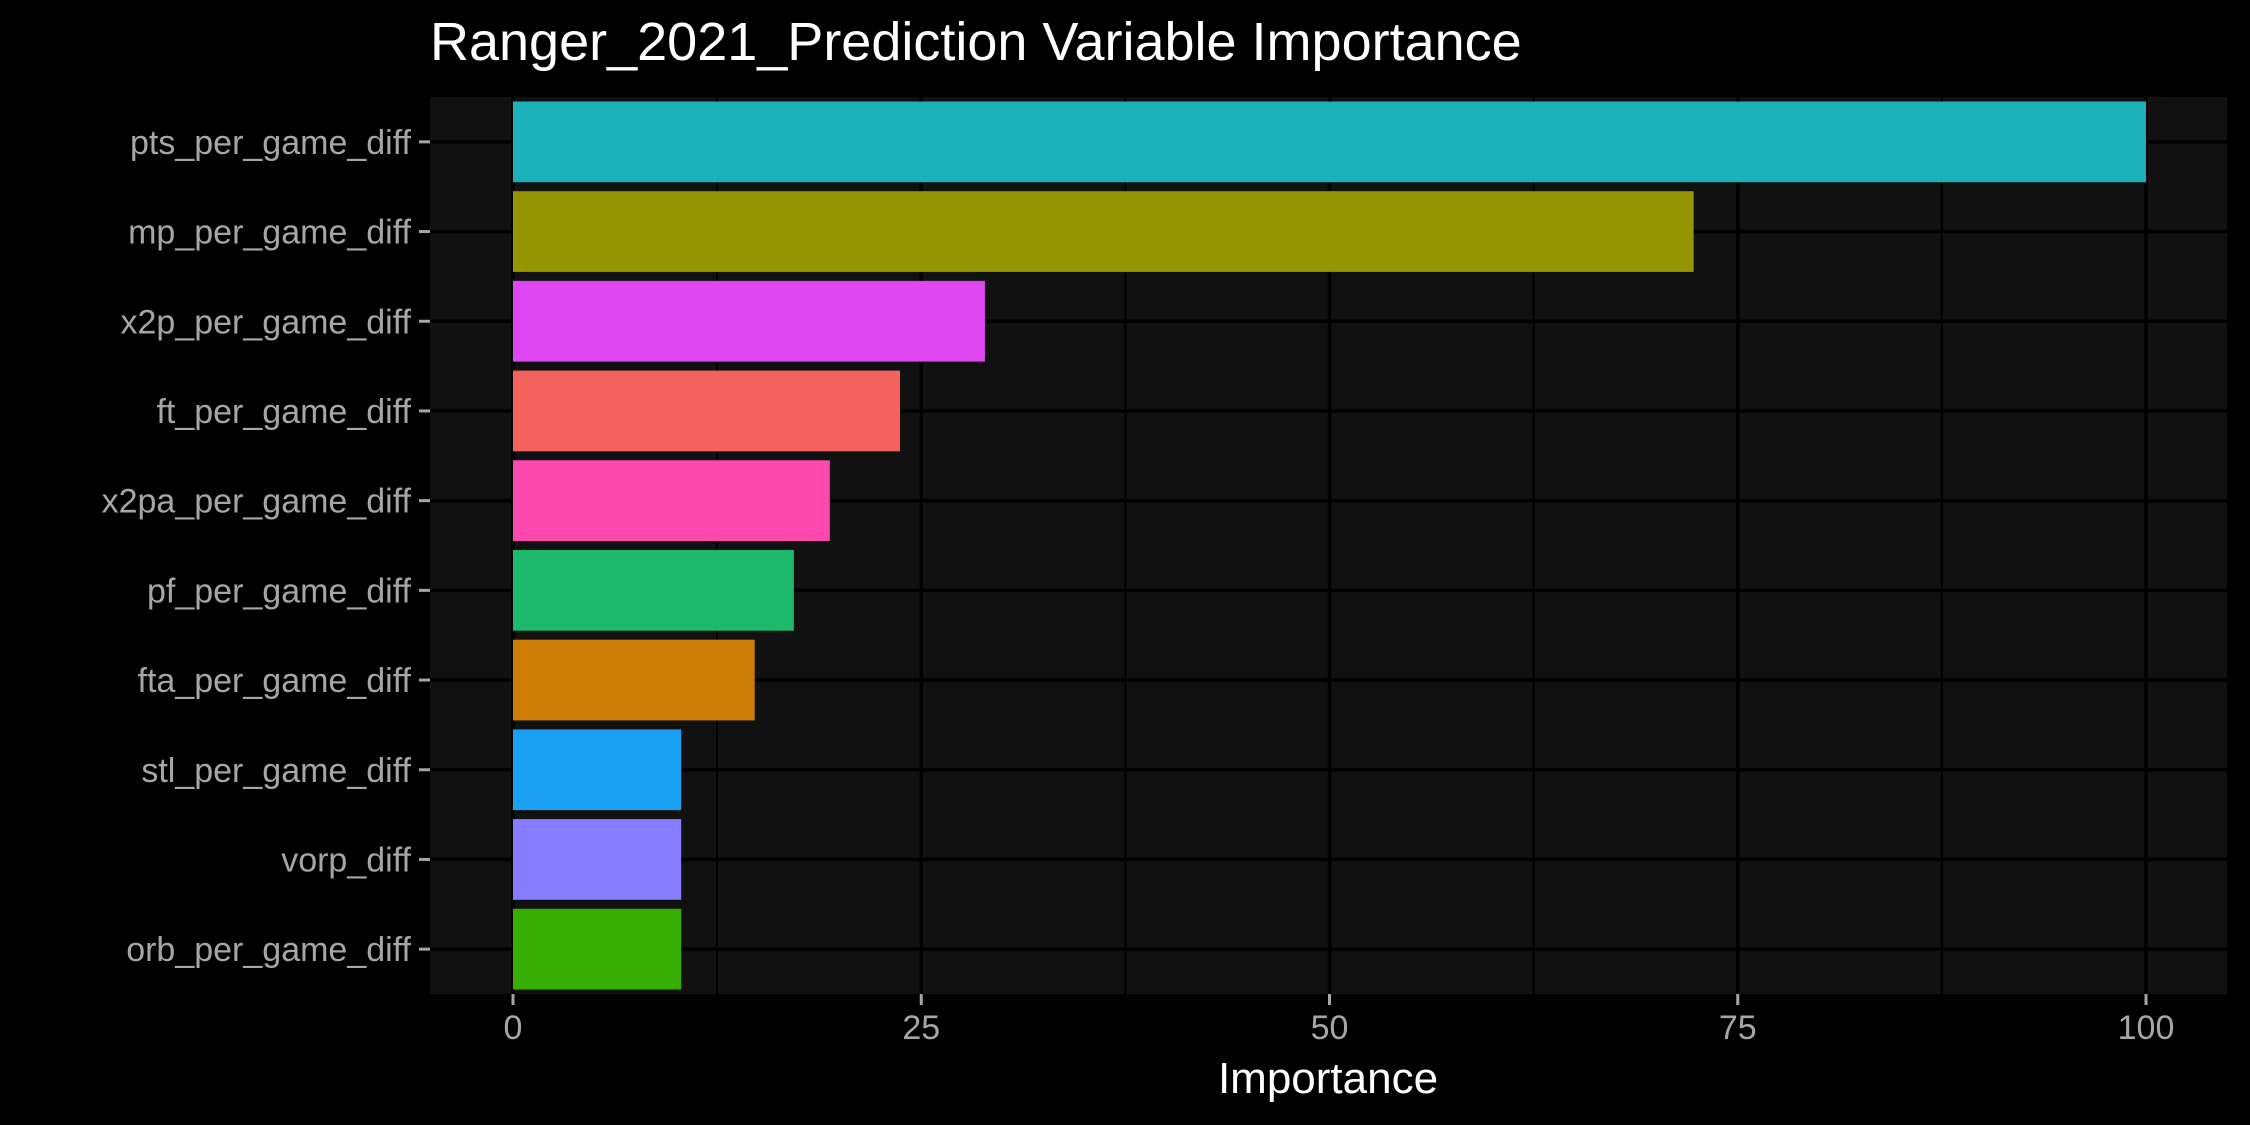 Image resolution: width=2250 pixels, height=1125 pixels. Describe the element at coordinates (1738, 1028) in the screenshot. I see `x-tick-label: 75` at that location.